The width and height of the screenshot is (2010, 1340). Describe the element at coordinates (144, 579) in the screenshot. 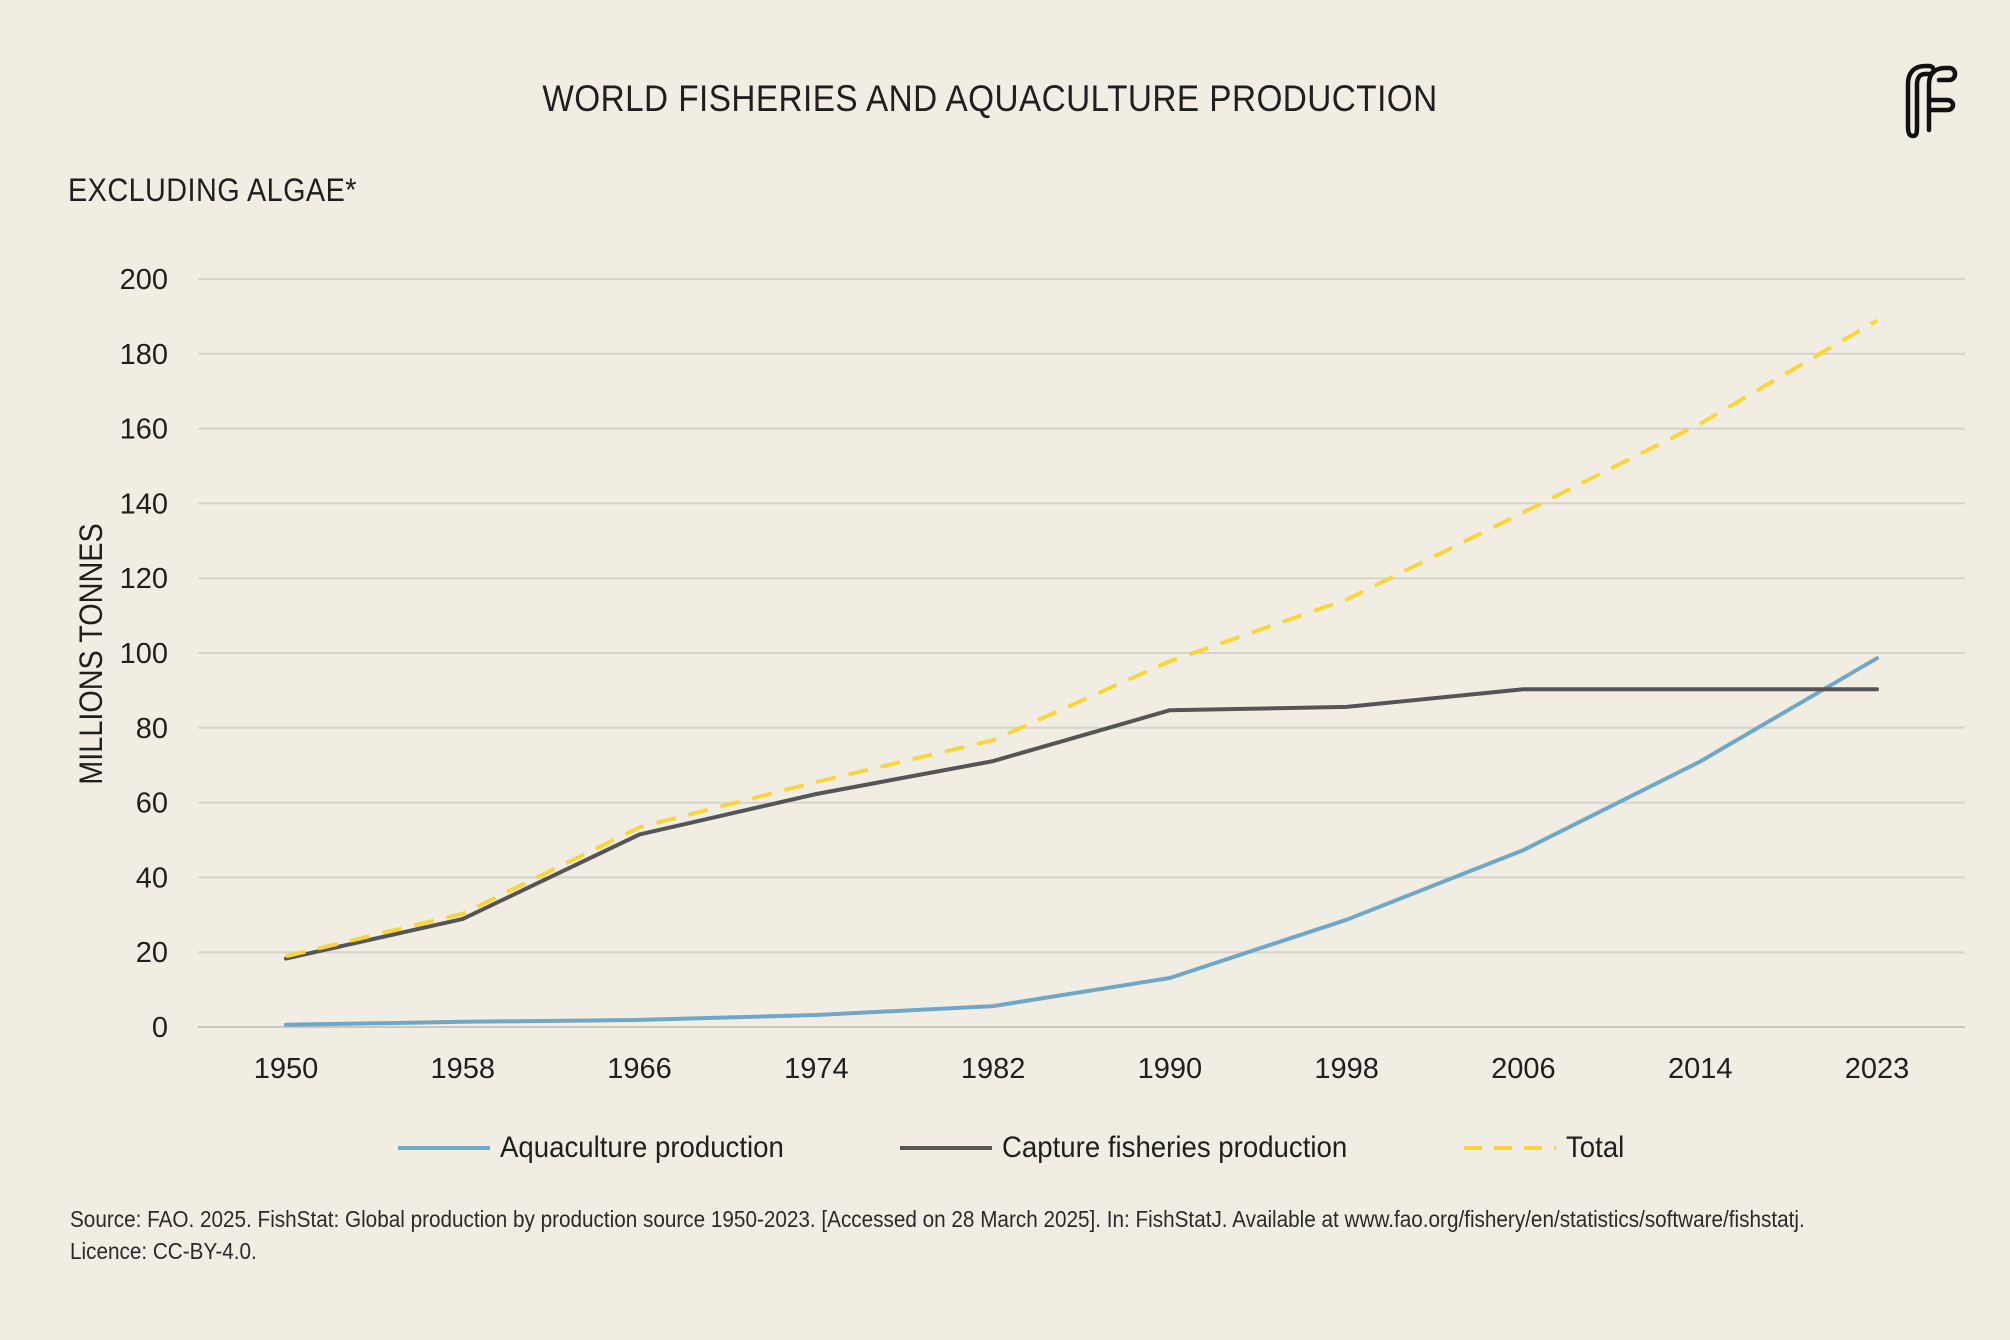

I see `y-tick-label: 120` at that location.